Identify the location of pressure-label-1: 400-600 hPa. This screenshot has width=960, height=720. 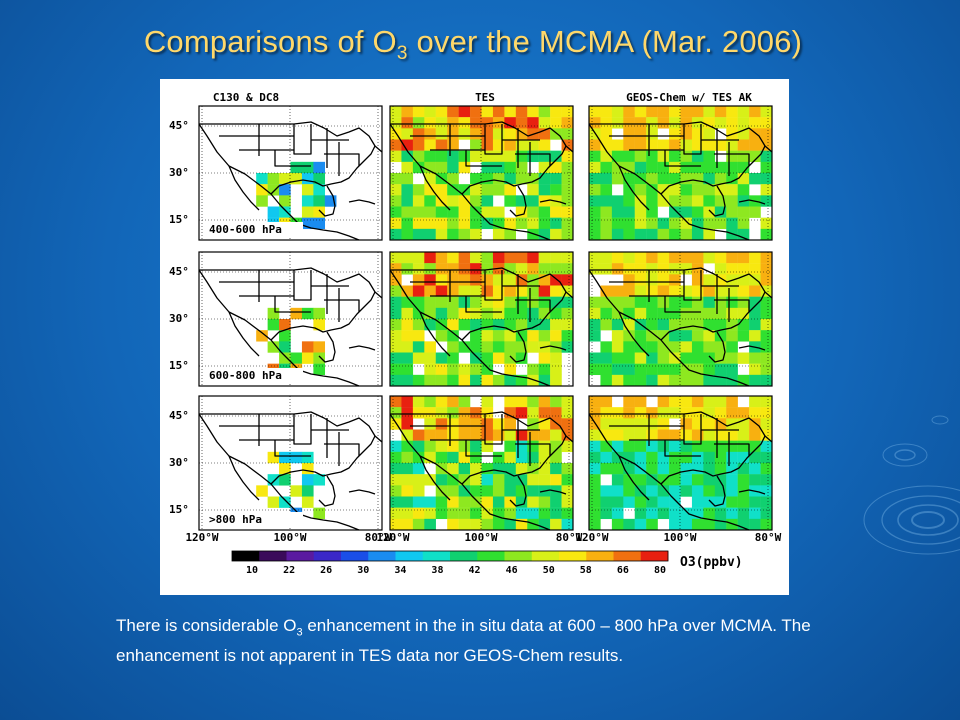
(245, 229).